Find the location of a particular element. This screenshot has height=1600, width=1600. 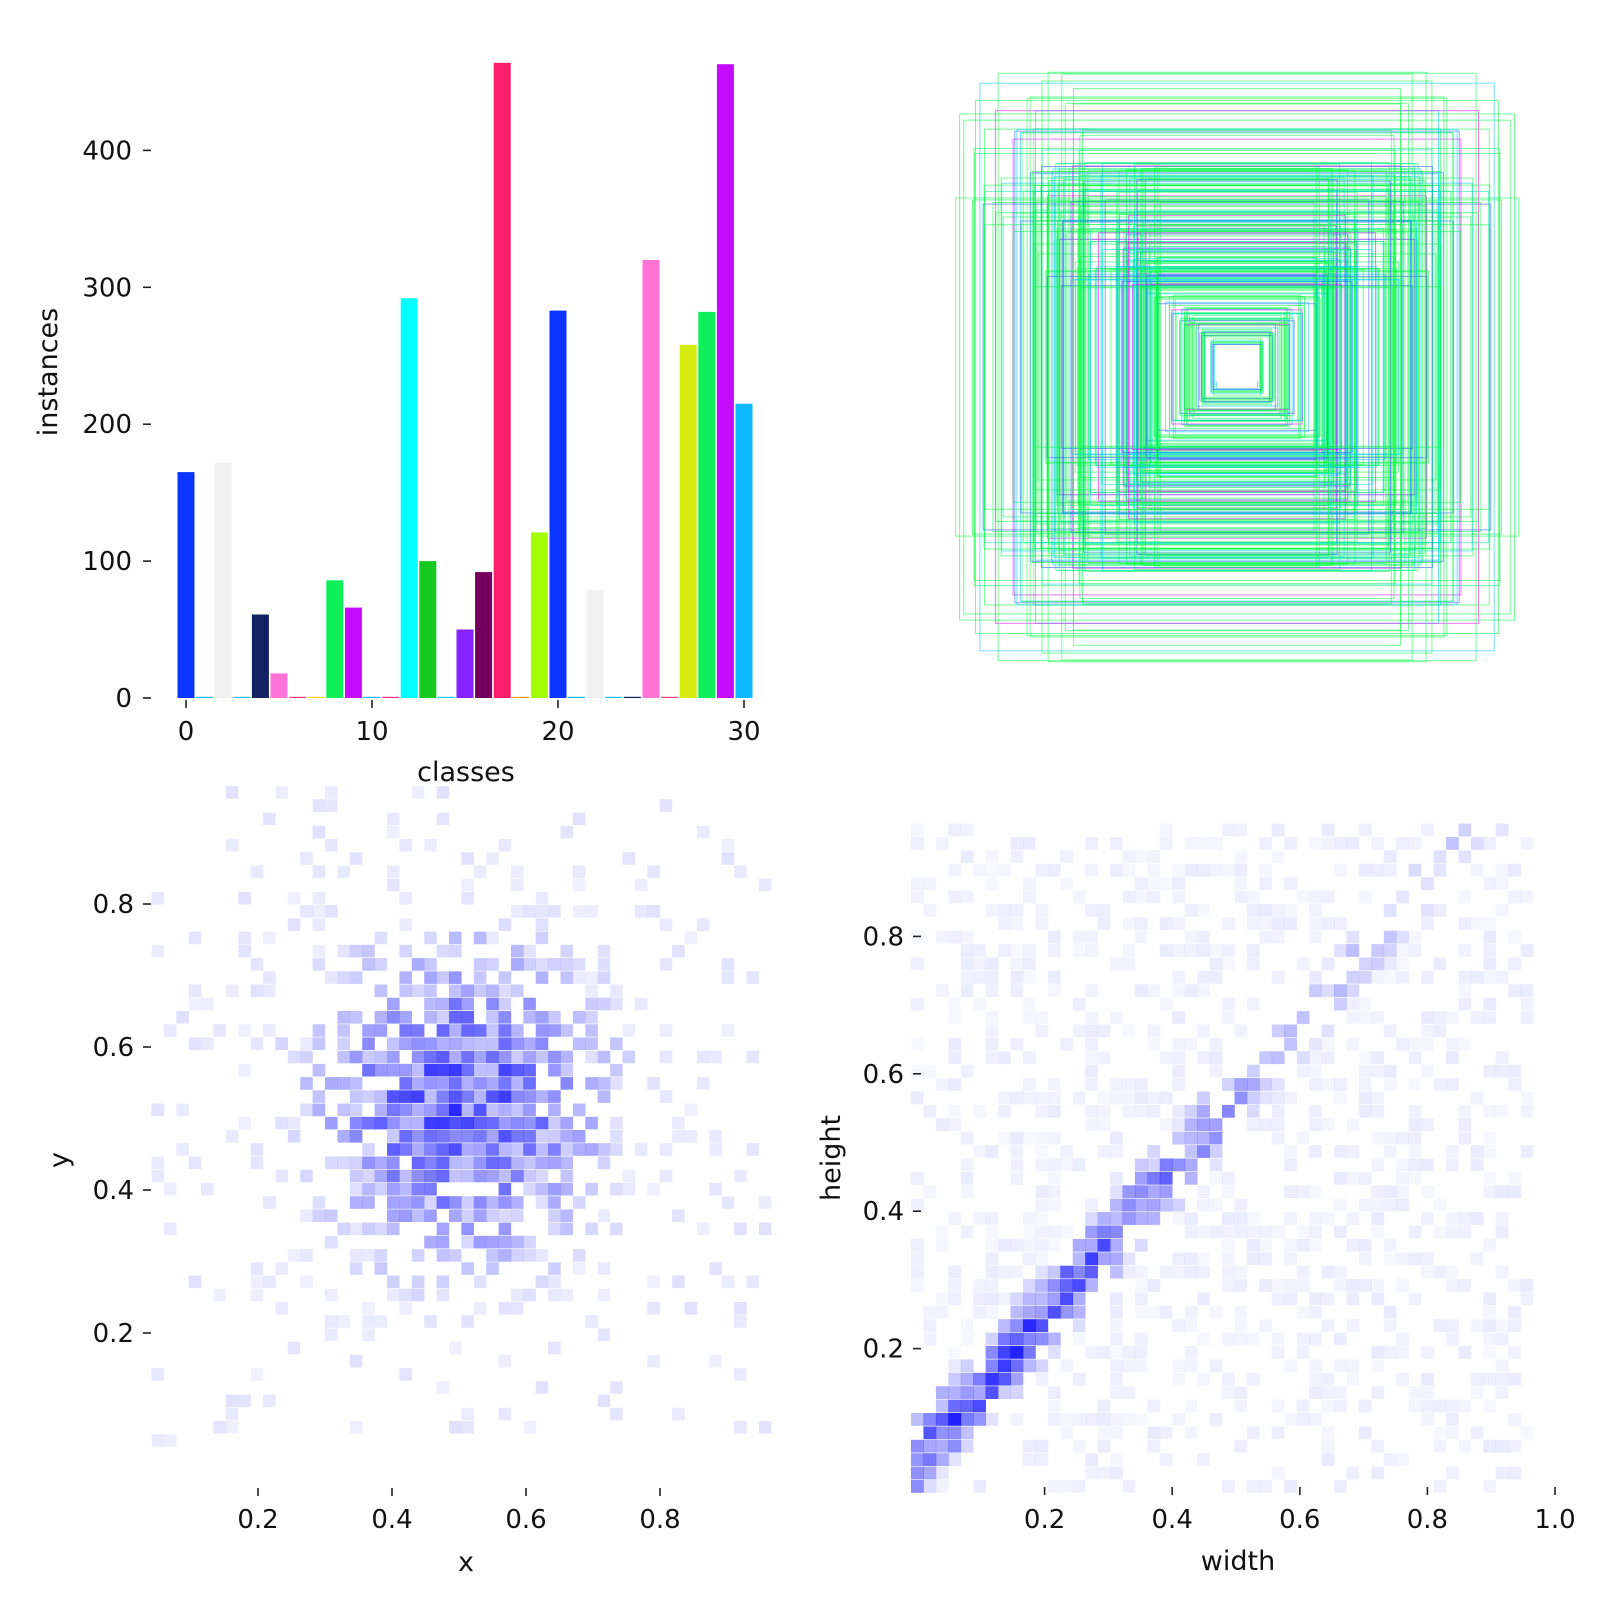

wh-x-tick-label: 0.8 is located at coordinates (1427, 1520).